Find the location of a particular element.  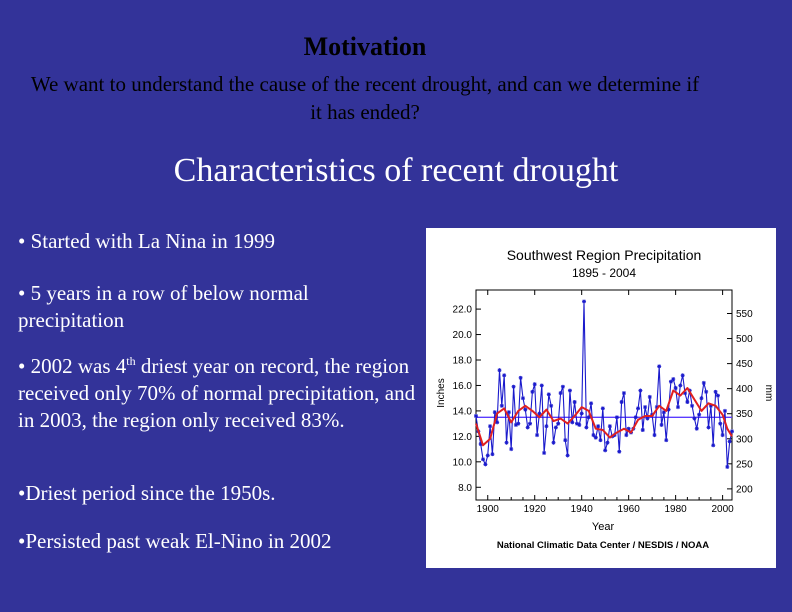

plot-frame is located at coordinates (604, 395).